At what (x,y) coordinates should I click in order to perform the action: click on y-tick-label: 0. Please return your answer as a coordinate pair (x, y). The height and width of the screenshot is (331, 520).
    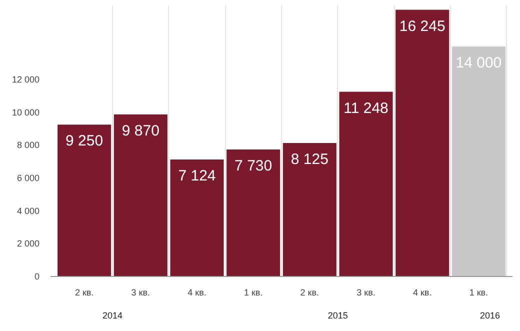
    Looking at the image, I should click on (37, 277).